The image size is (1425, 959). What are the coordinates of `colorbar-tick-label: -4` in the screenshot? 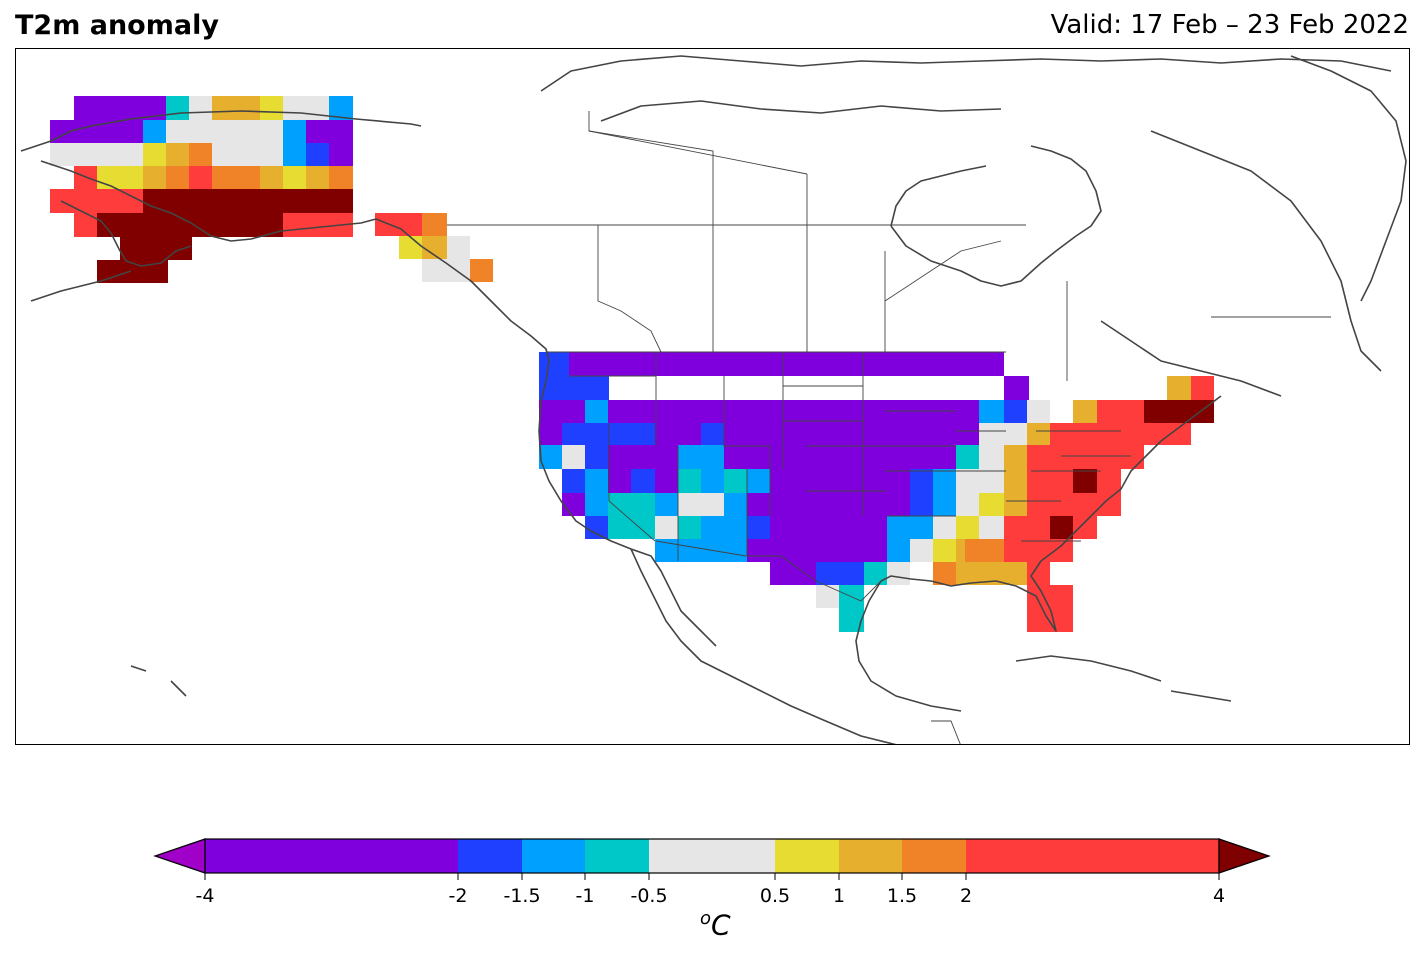 It's located at (205, 896).